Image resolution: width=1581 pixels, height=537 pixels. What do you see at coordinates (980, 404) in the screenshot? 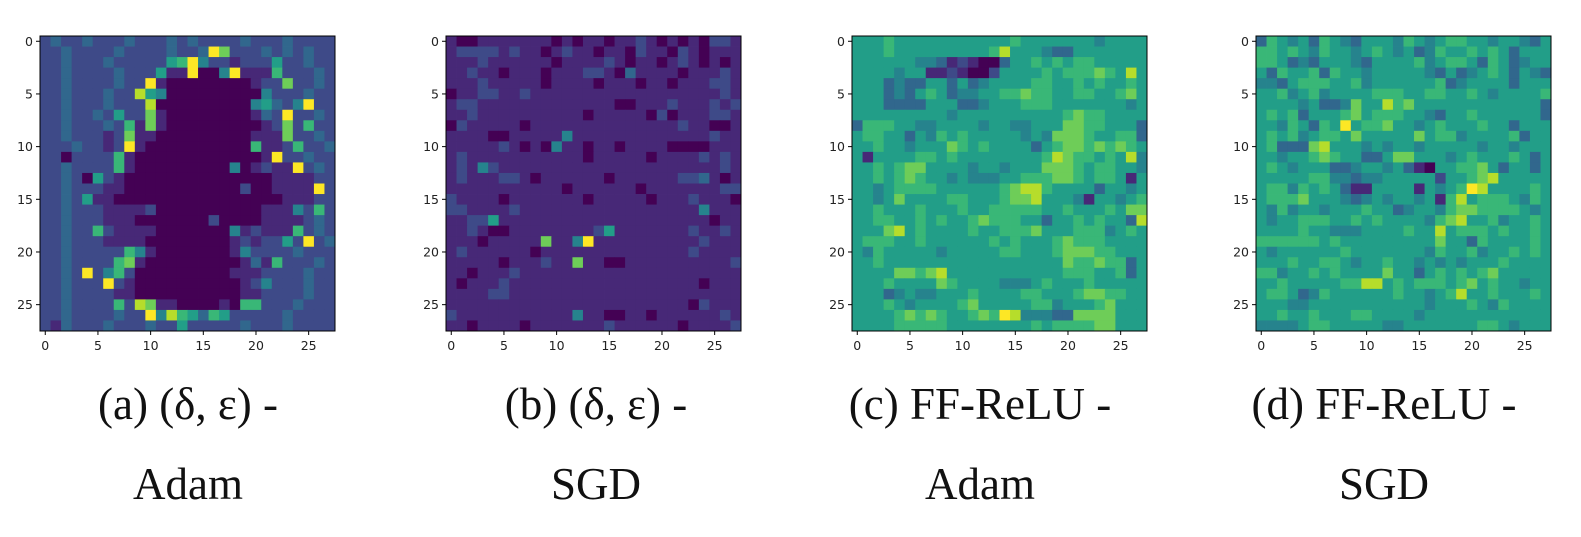
I see `caption-c-line1: (c) FF-ReLU -` at bounding box center [980, 404].